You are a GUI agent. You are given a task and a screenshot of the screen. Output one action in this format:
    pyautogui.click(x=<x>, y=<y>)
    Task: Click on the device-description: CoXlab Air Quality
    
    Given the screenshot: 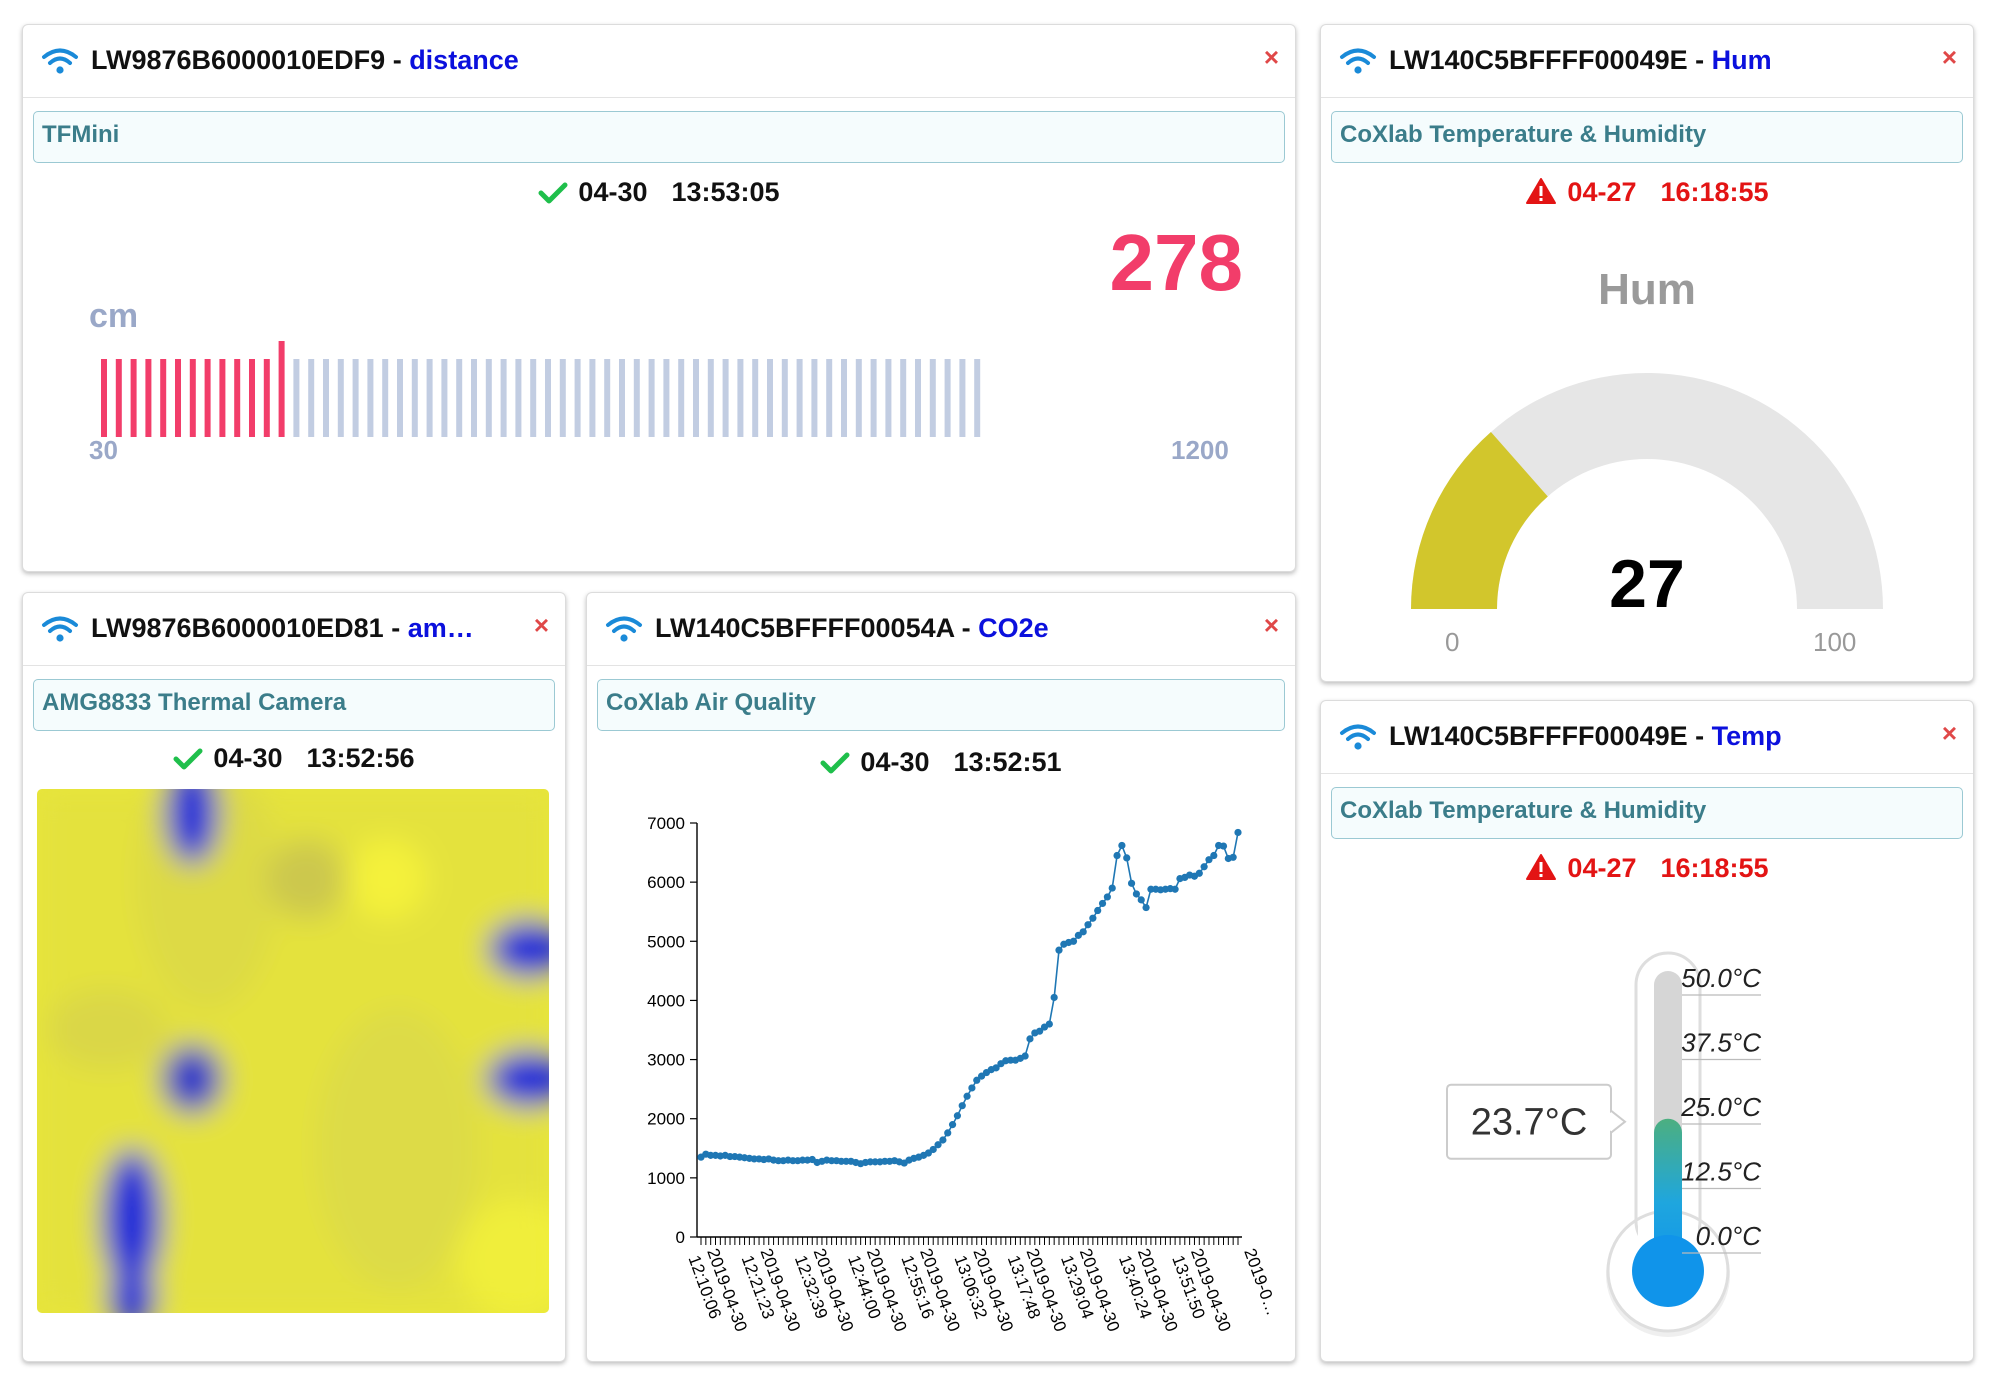 What is the action you would take?
    pyautogui.click(x=941, y=705)
    